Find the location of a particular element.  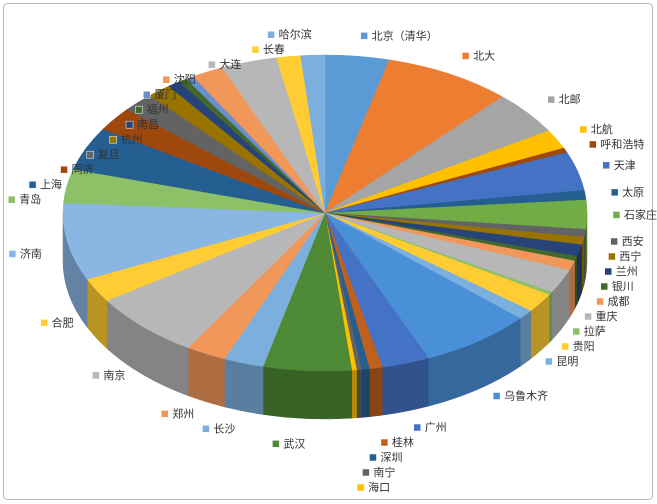

slice-label: 石家庄 is located at coordinates (640, 214).